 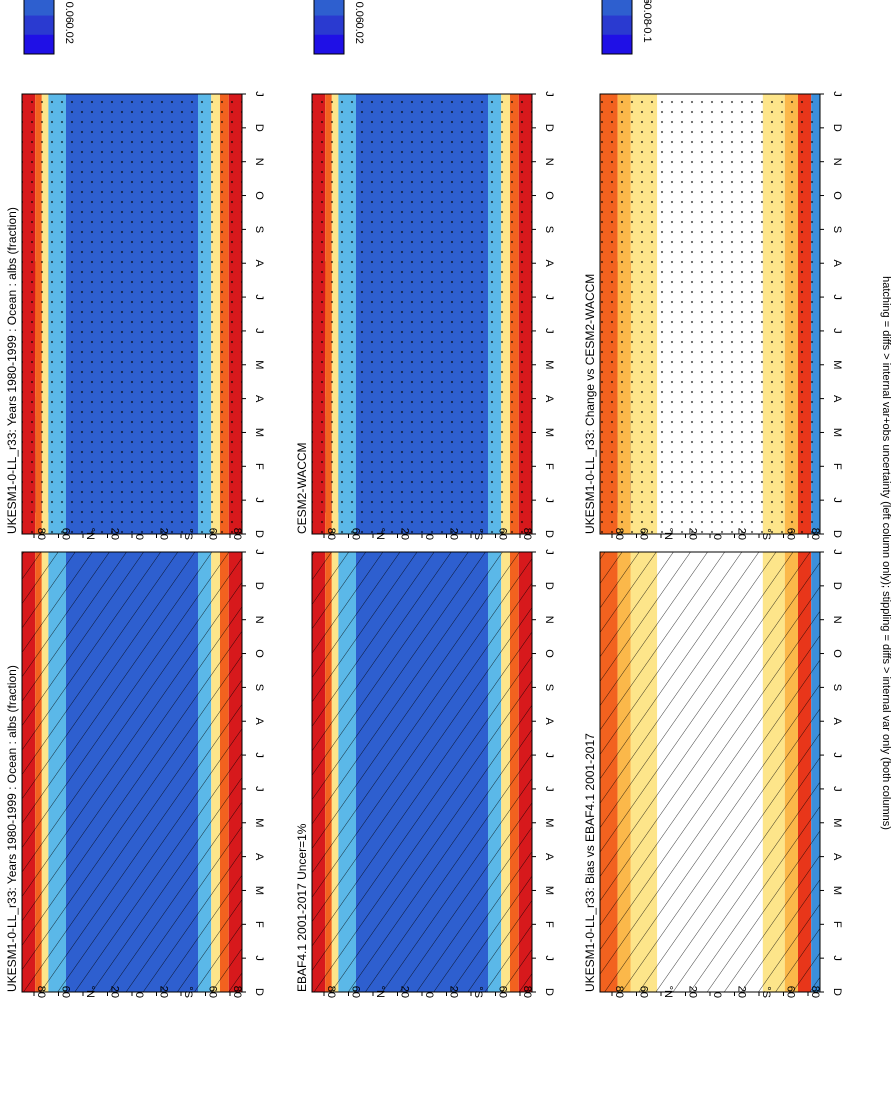 I want to click on colorbar-frame, so click(x=329, y=27).